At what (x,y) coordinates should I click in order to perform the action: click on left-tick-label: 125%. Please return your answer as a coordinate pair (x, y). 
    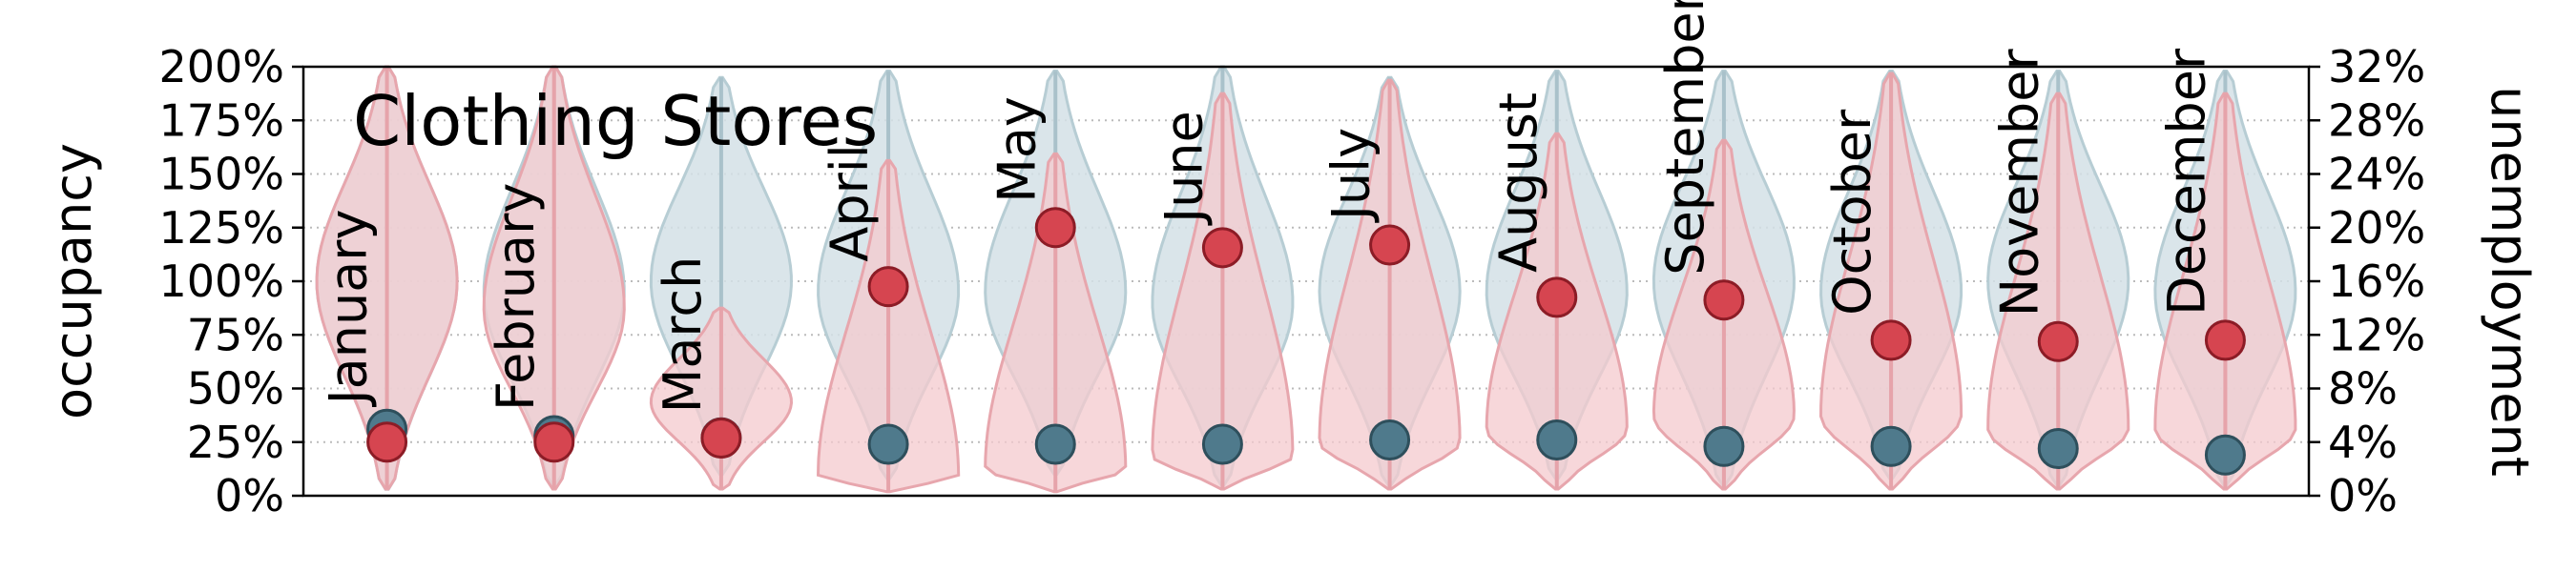
    Looking at the image, I should click on (221, 228).